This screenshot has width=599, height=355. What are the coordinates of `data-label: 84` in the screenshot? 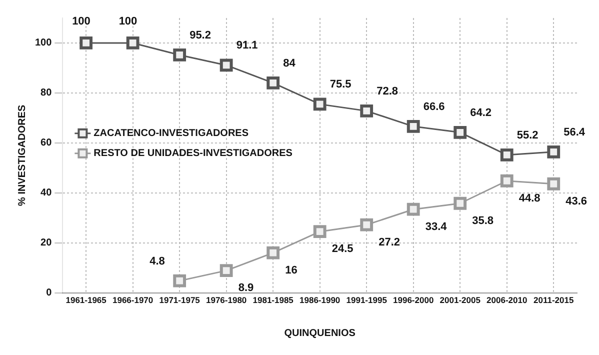 It's located at (289, 63).